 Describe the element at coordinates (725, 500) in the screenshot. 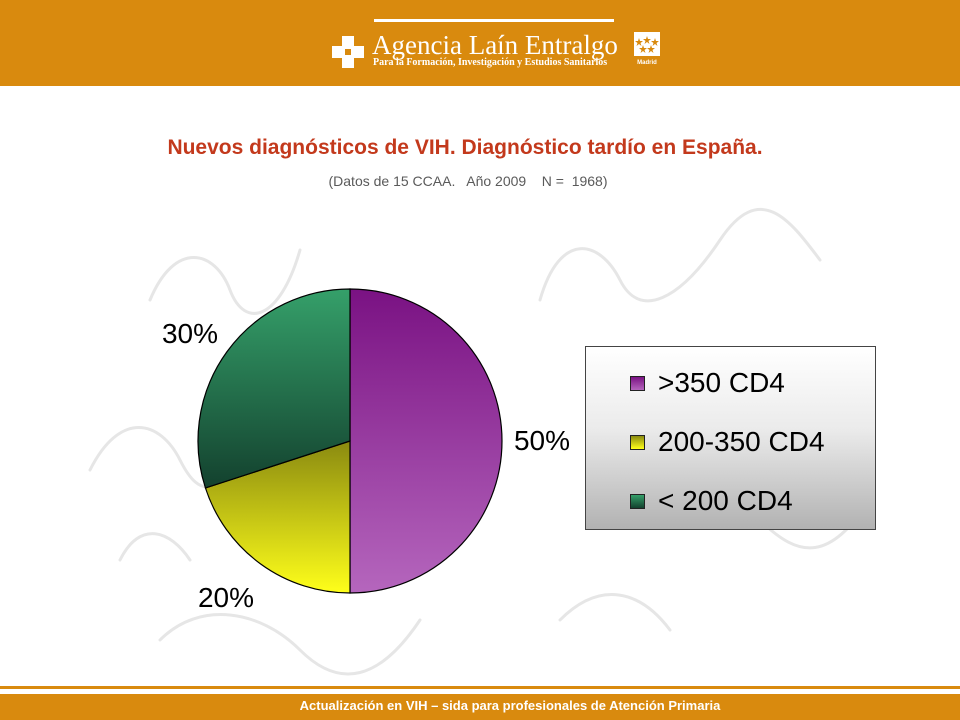

I see `legend-label: < 200 CD4` at that location.